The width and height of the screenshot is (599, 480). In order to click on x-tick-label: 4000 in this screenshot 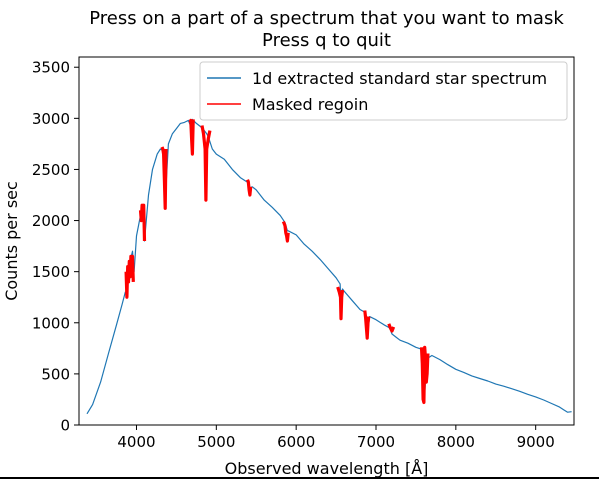, I will do `click(136, 442)`.